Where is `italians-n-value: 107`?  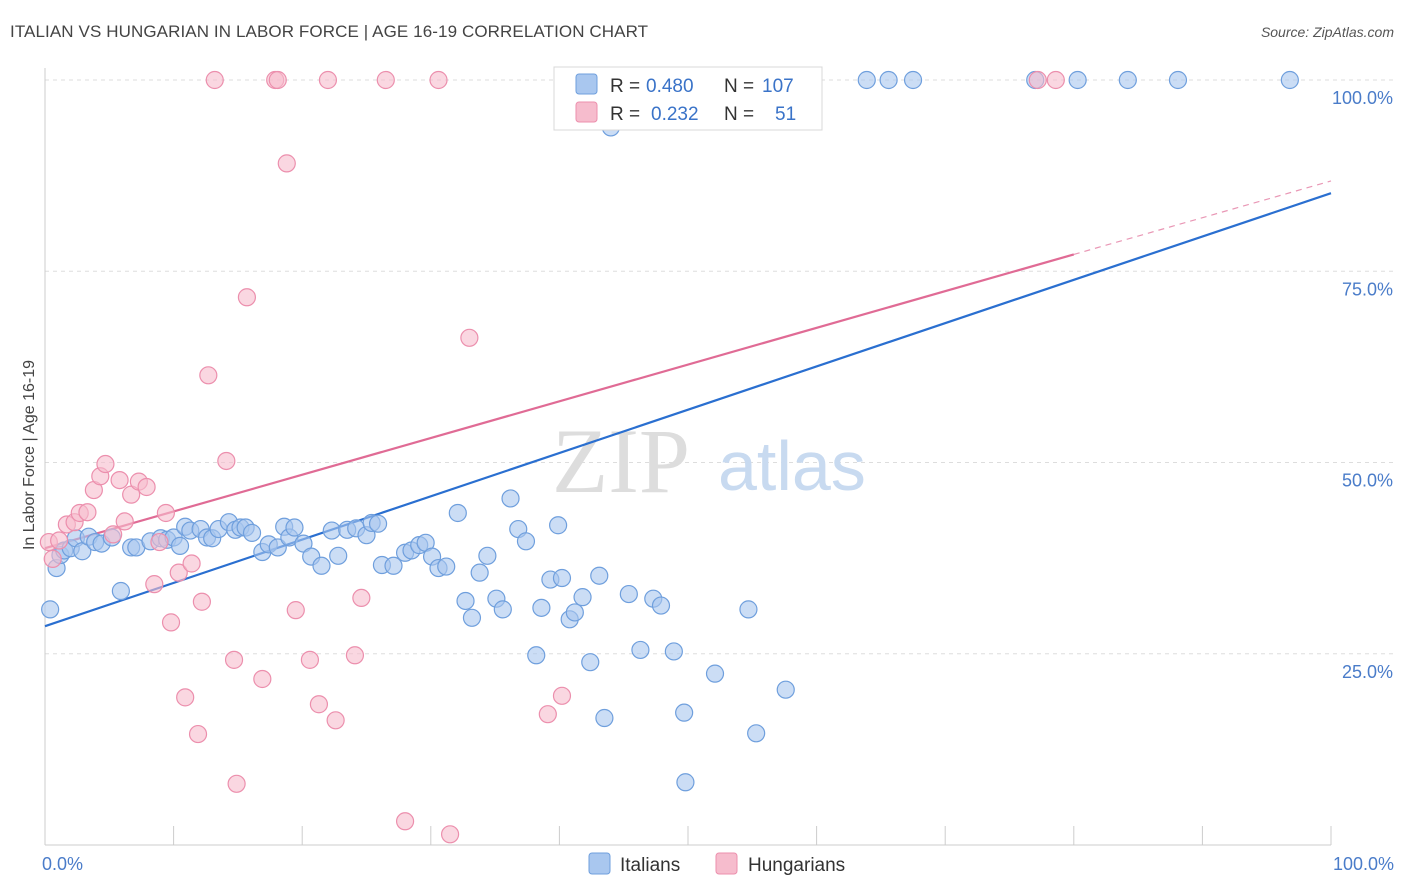 italians-n-value: 107 is located at coordinates (778, 86).